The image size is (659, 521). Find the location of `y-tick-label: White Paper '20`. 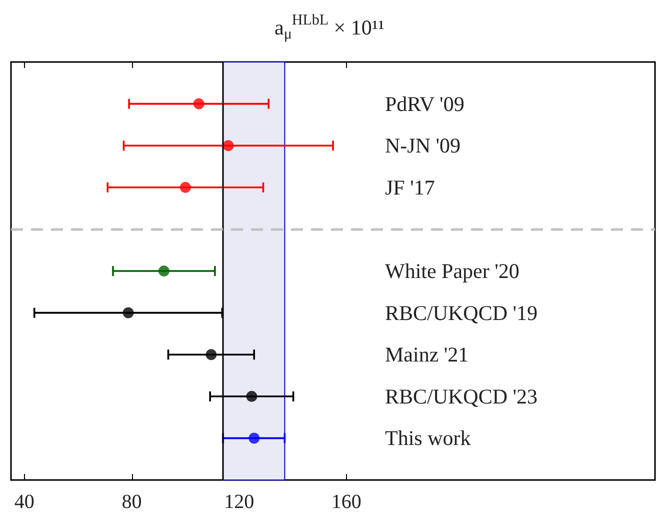

y-tick-label: White Paper '20 is located at coordinates (452, 271).